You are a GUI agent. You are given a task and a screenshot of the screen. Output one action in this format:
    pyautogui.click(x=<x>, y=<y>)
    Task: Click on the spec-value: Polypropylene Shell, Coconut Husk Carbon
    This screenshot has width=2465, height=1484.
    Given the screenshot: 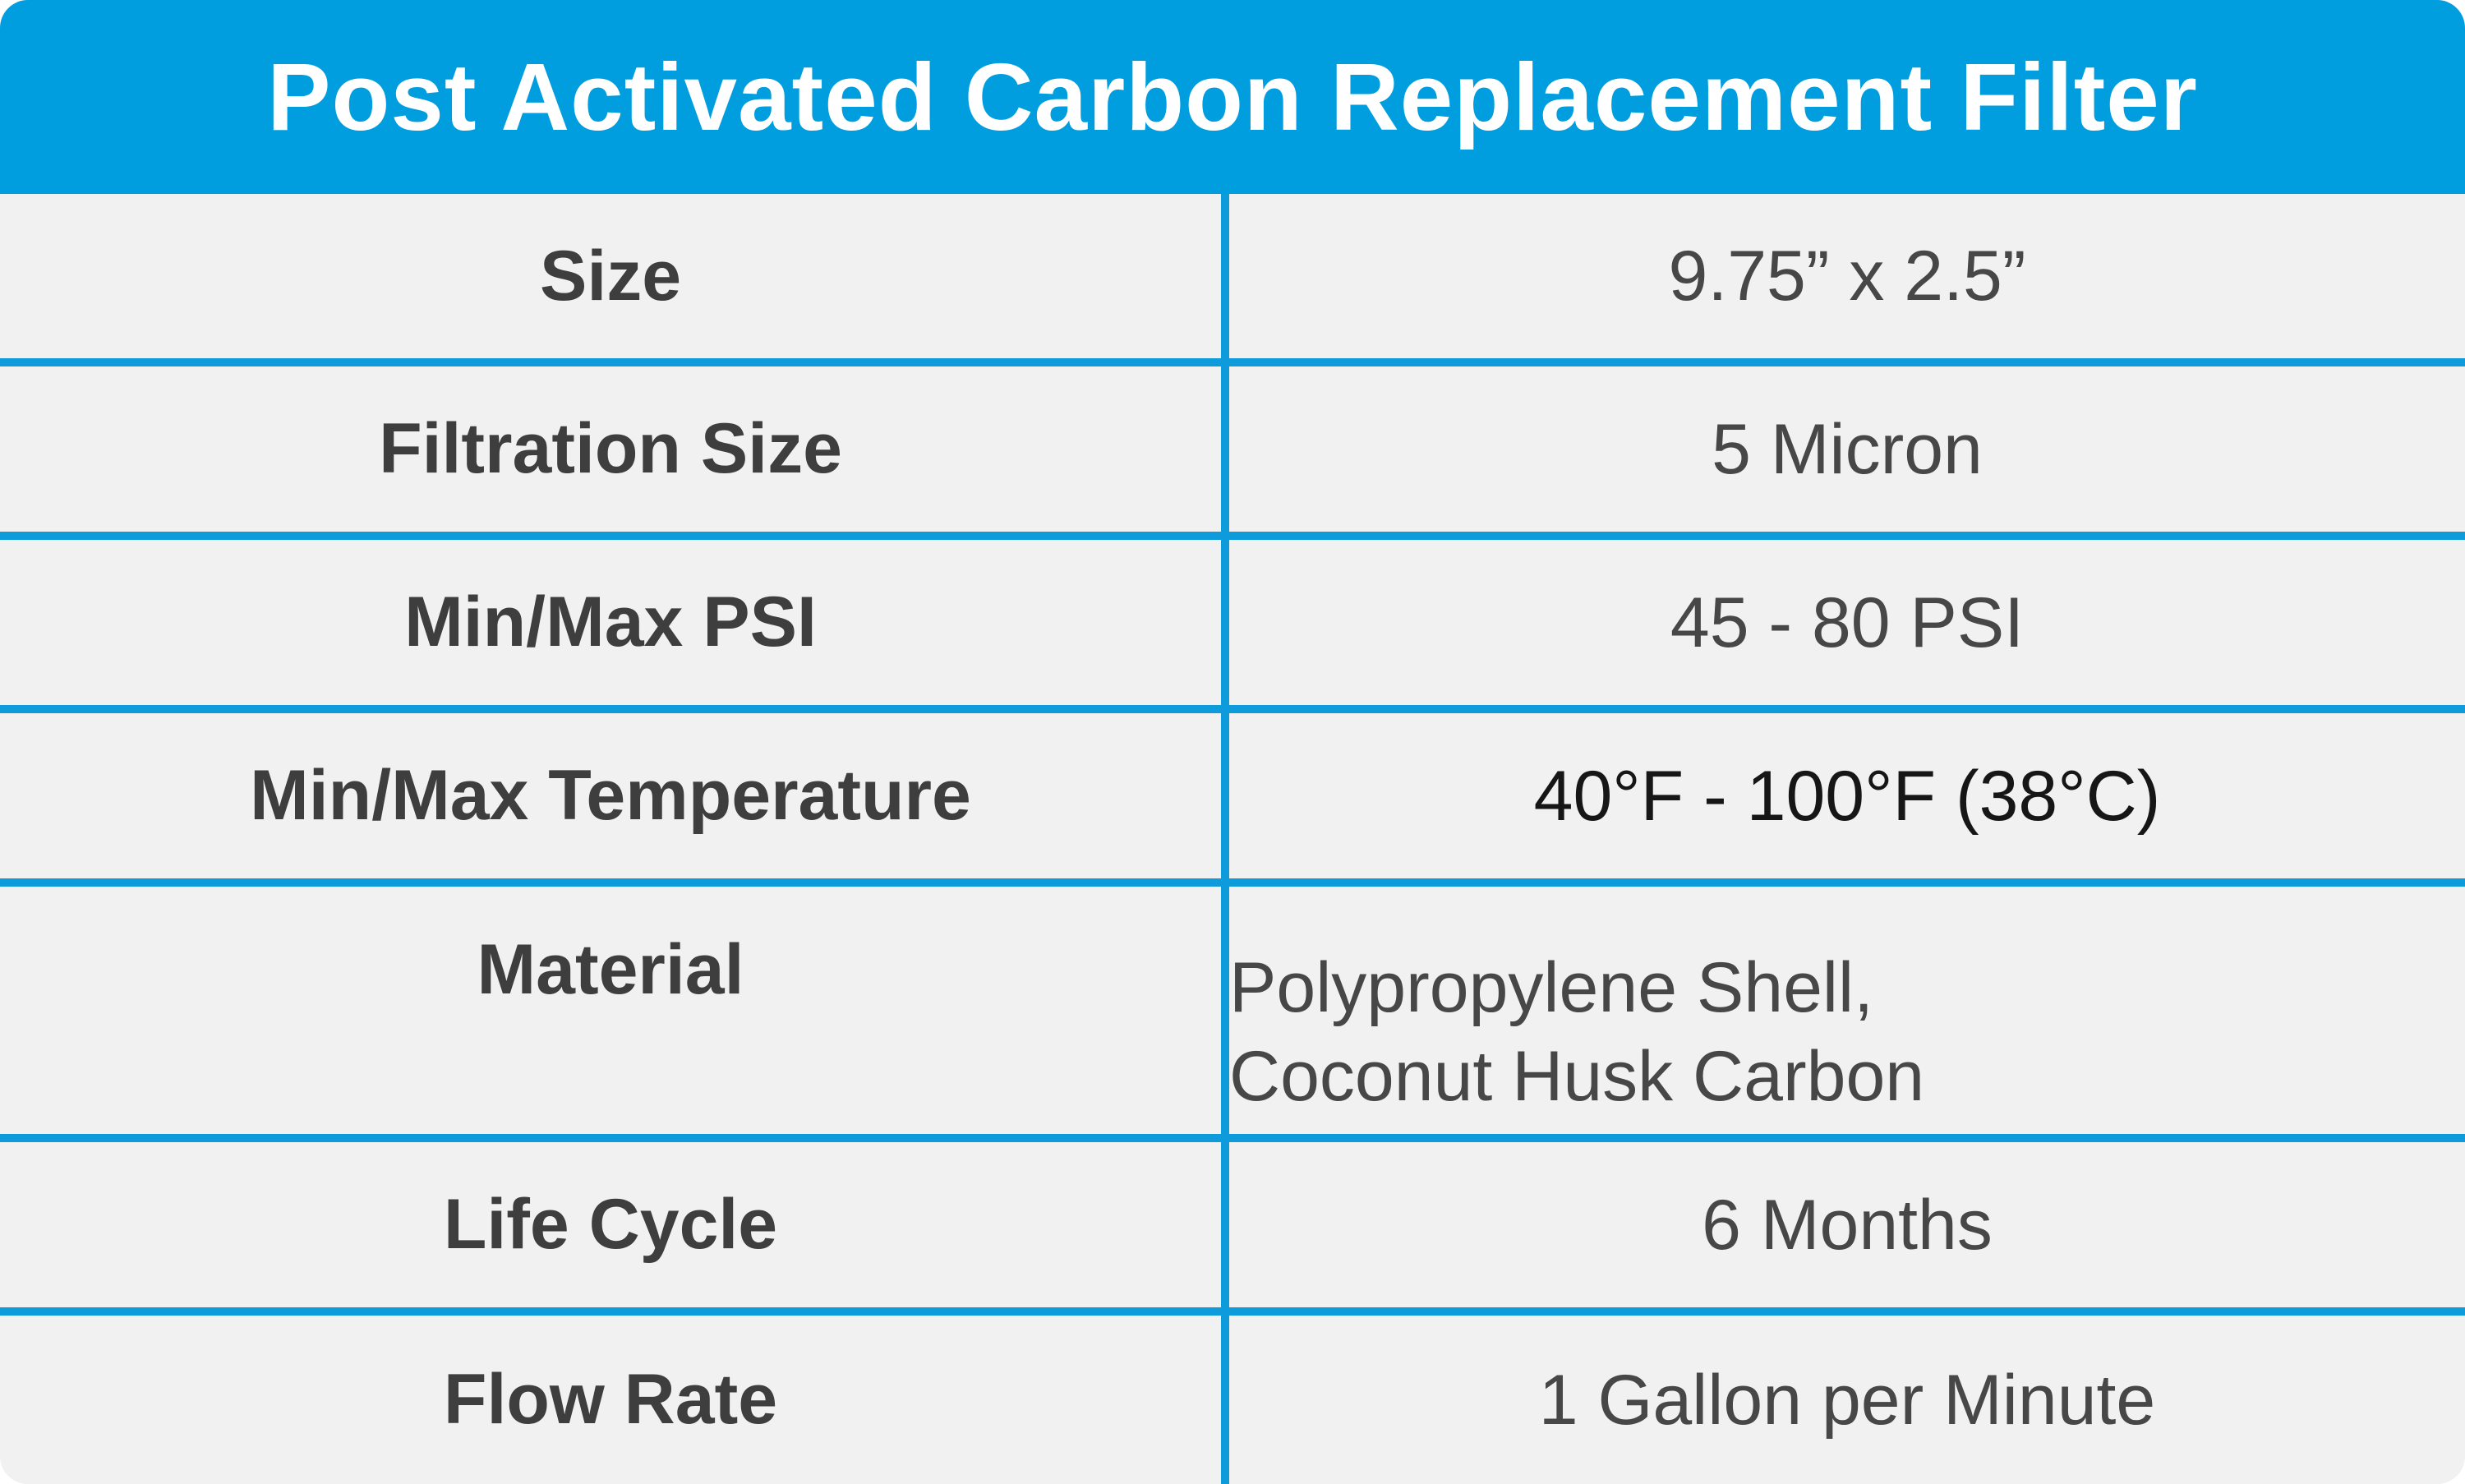 What is the action you would take?
    pyautogui.click(x=1847, y=1011)
    